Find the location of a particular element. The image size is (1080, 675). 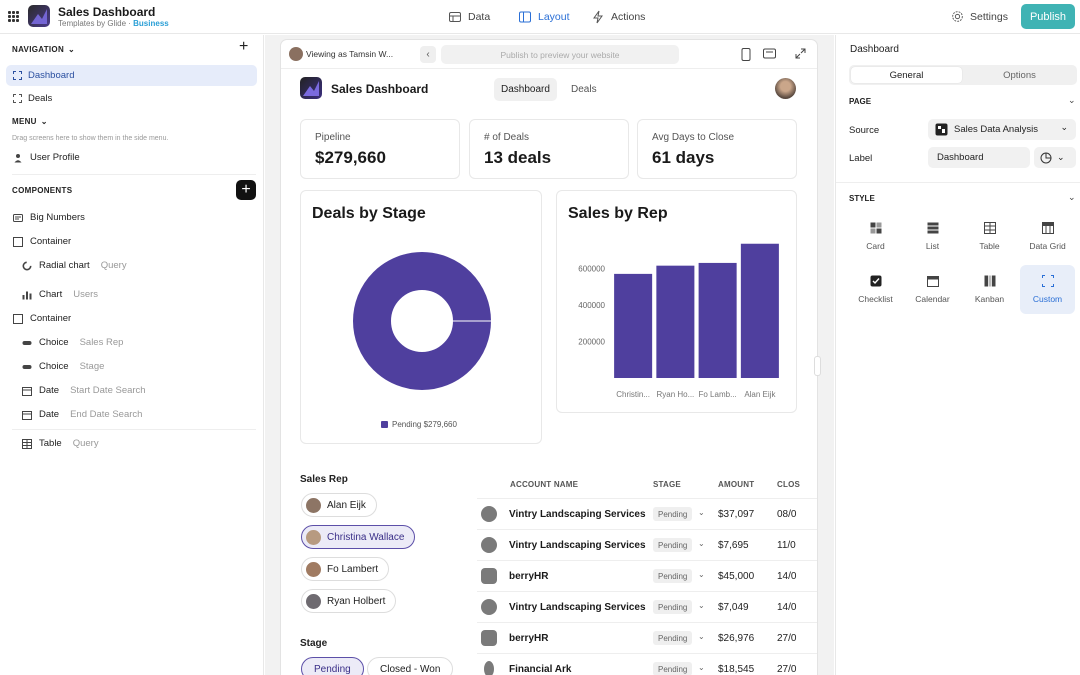

source-label: Source is located at coordinates (864, 130).